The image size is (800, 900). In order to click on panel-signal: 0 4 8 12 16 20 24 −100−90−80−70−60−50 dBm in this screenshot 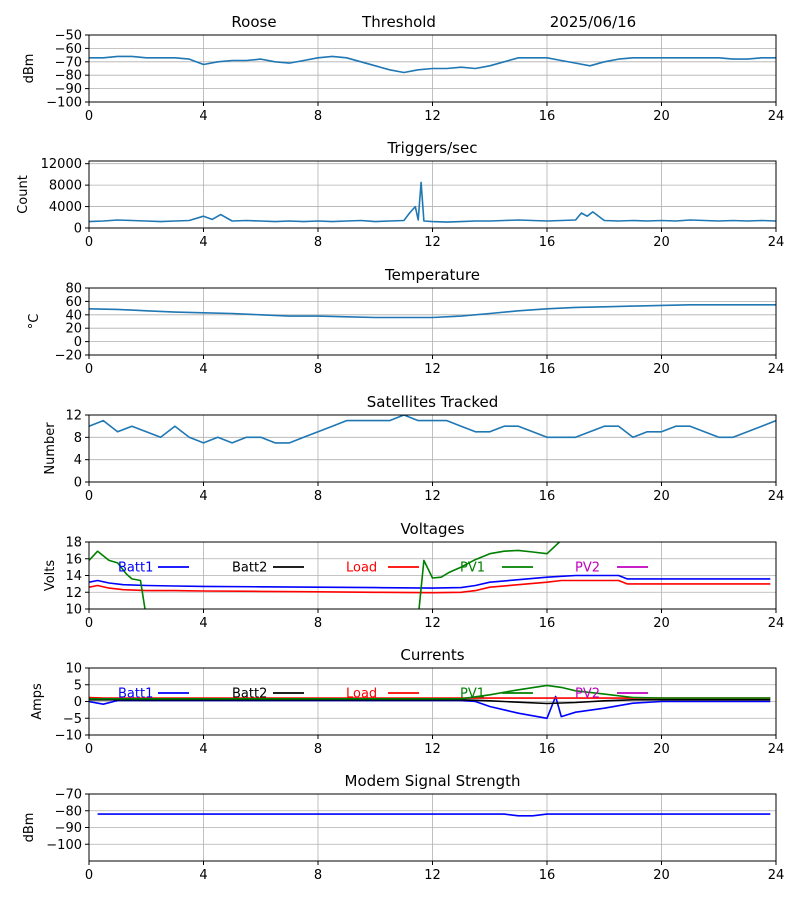, I will do `click(403, 77)`.